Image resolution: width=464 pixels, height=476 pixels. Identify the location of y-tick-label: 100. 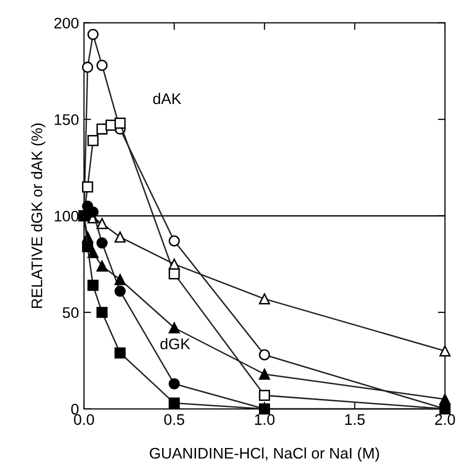
(66, 216).